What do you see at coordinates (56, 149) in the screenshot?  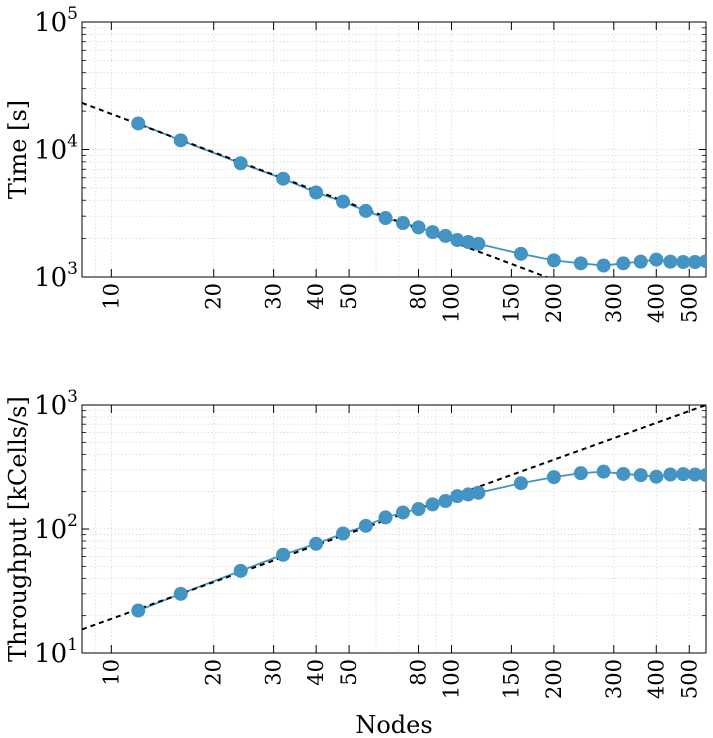 I see `y-tick-label: 104` at bounding box center [56, 149].